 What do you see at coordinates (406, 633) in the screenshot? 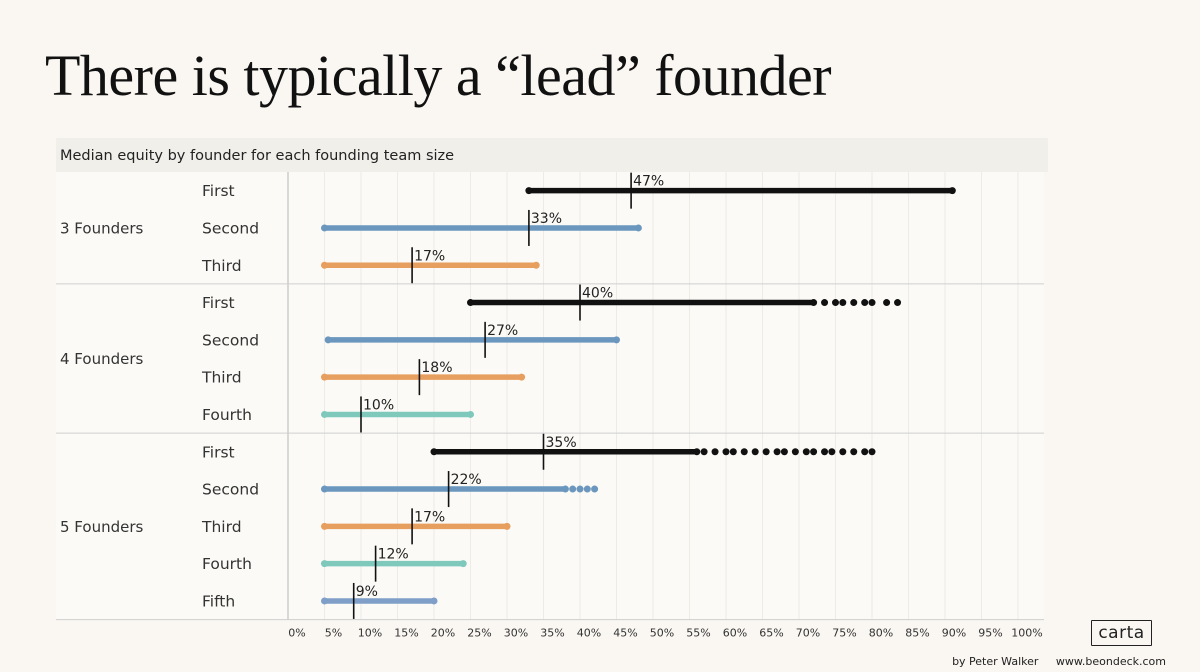
I see `x-tick-label: 15%` at bounding box center [406, 633].